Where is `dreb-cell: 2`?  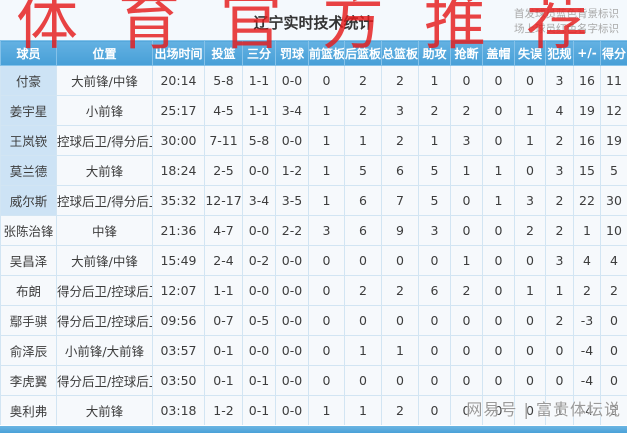 dreb-cell: 2 is located at coordinates (363, 290).